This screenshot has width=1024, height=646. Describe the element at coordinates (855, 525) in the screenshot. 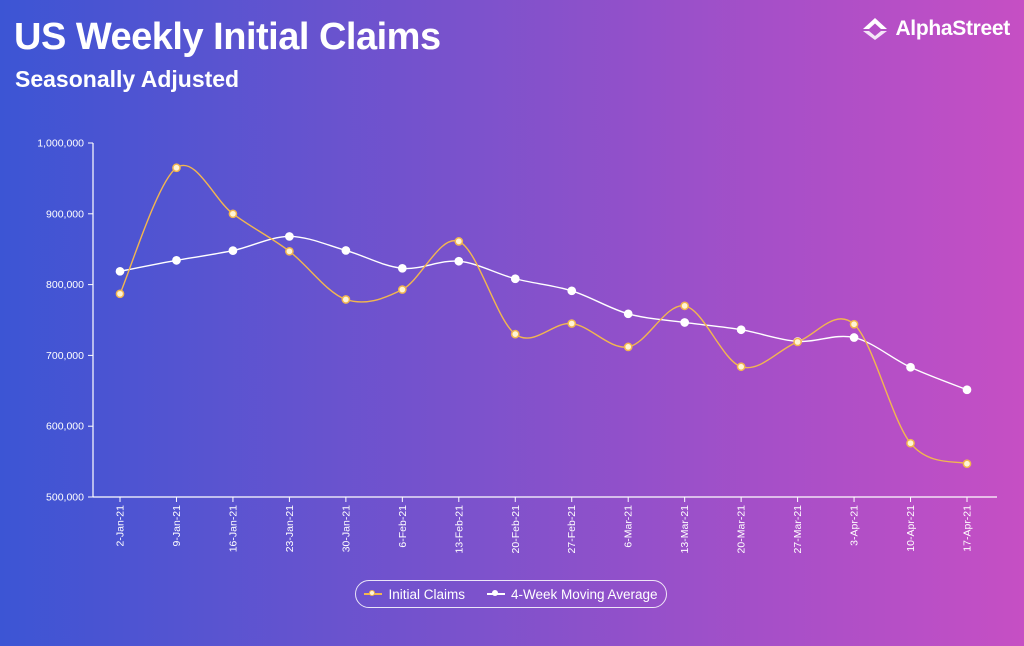

I see `x-tick-label: 3-Apr-21` at that location.